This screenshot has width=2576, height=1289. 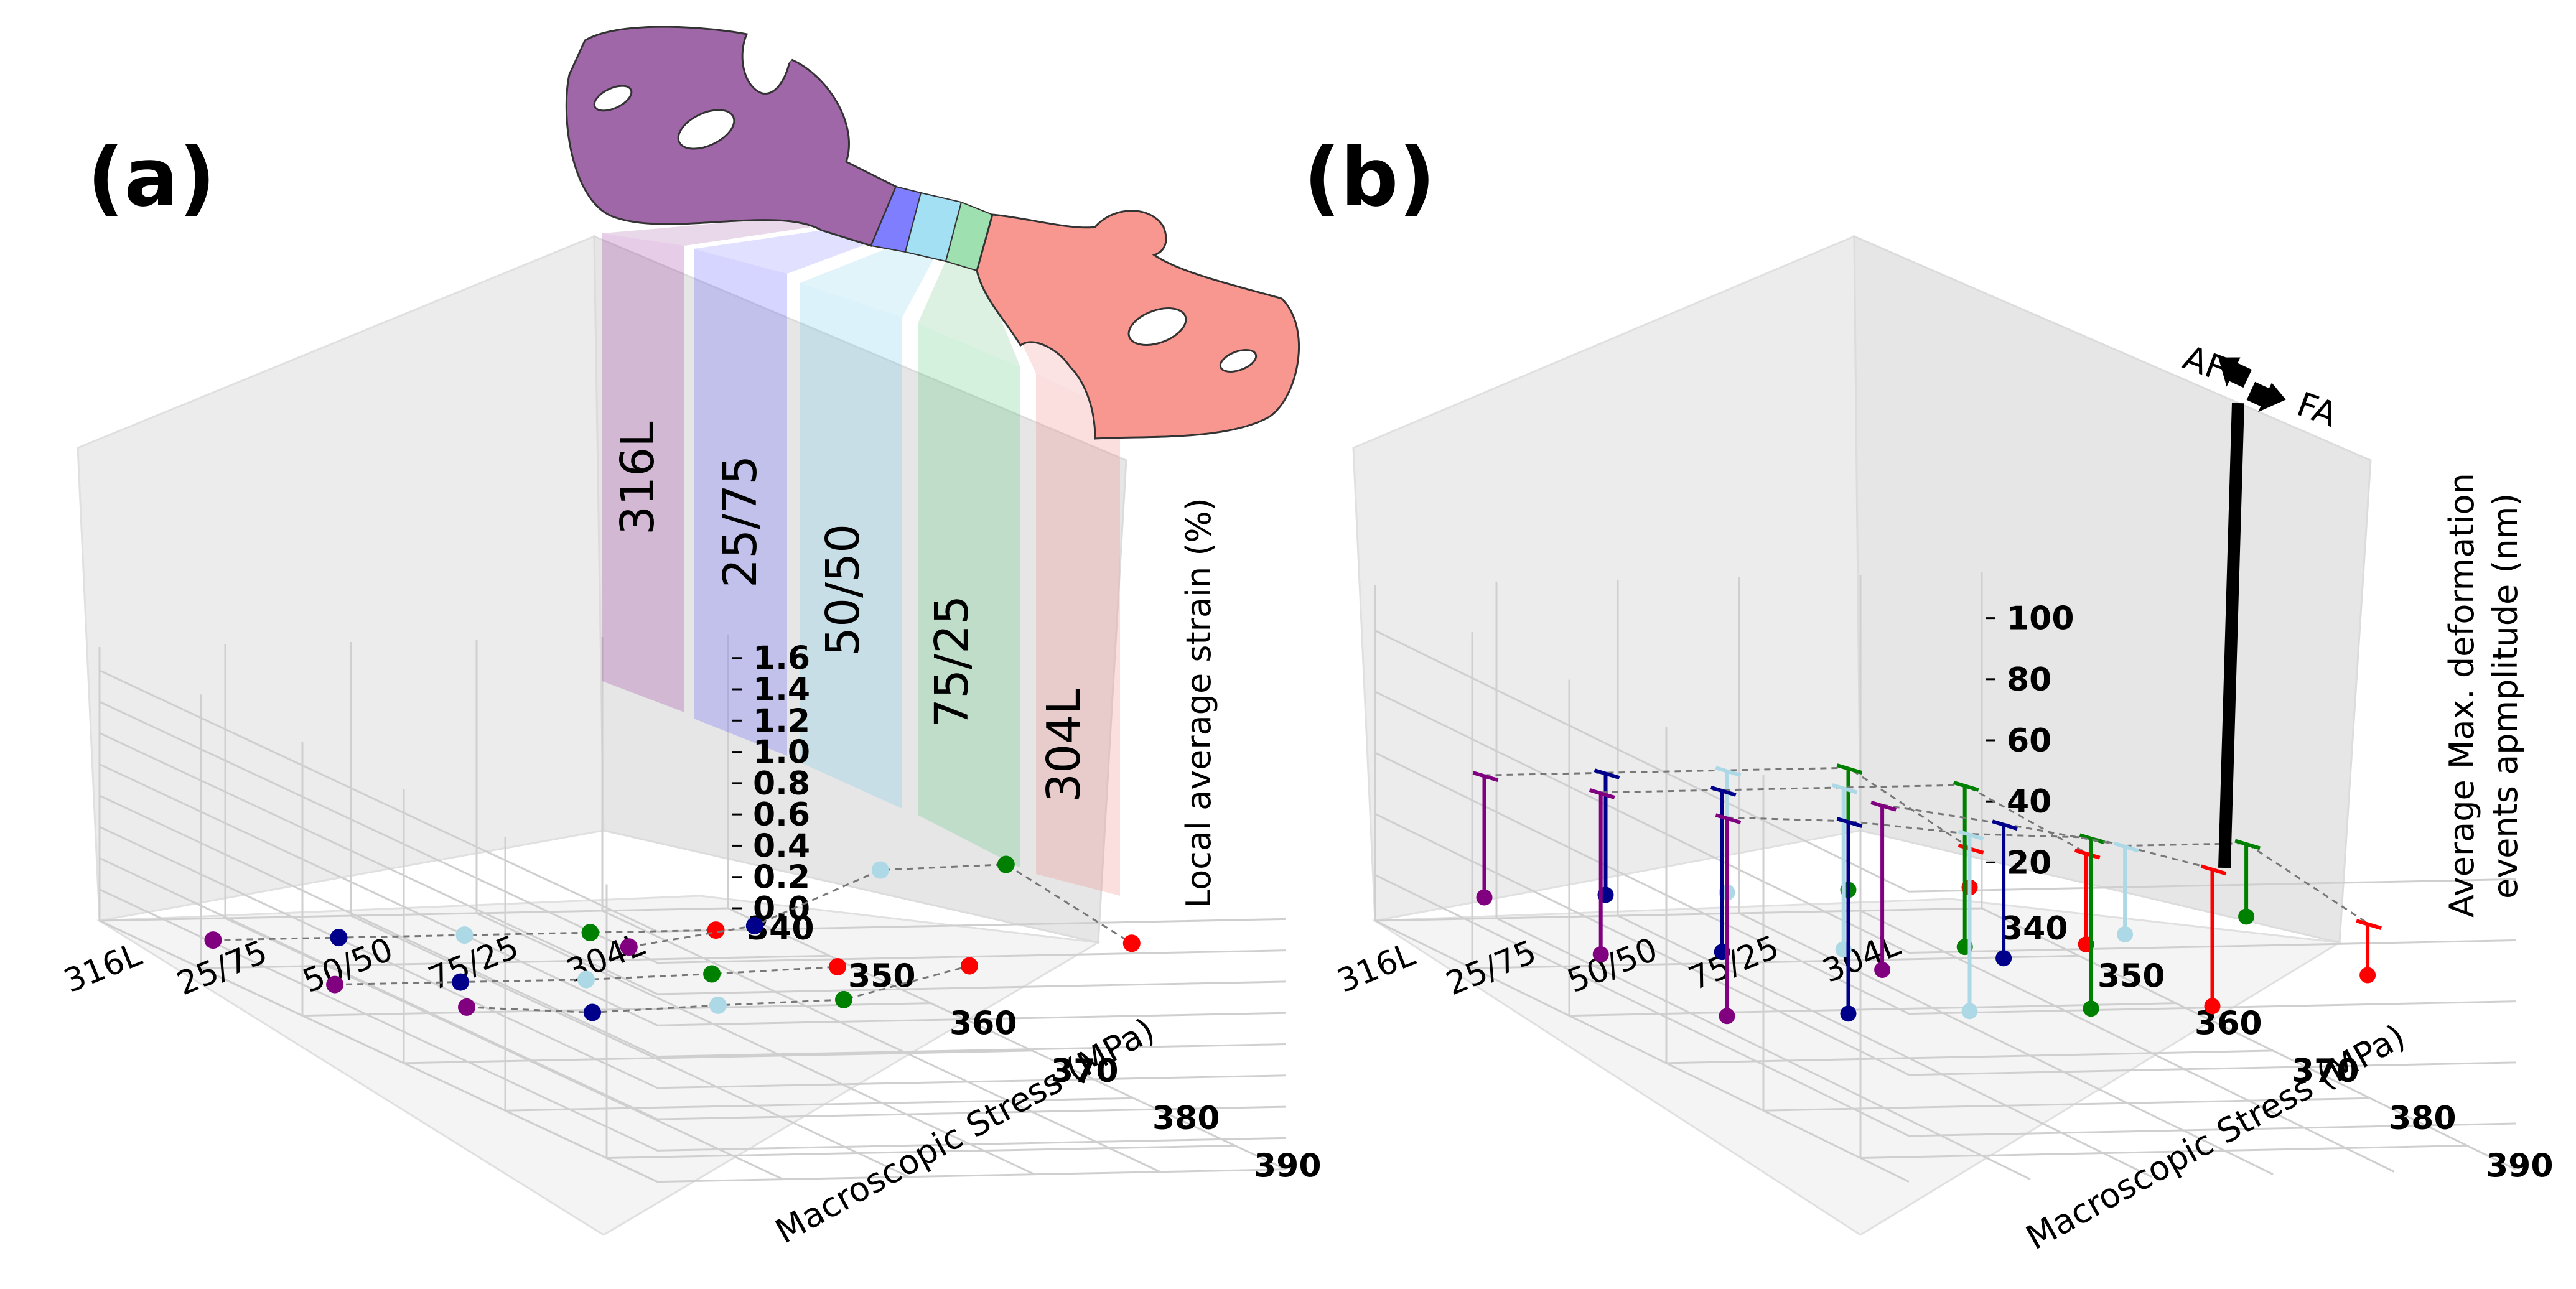 I want to click on z-tick-label: 1.6, so click(x=781, y=658).